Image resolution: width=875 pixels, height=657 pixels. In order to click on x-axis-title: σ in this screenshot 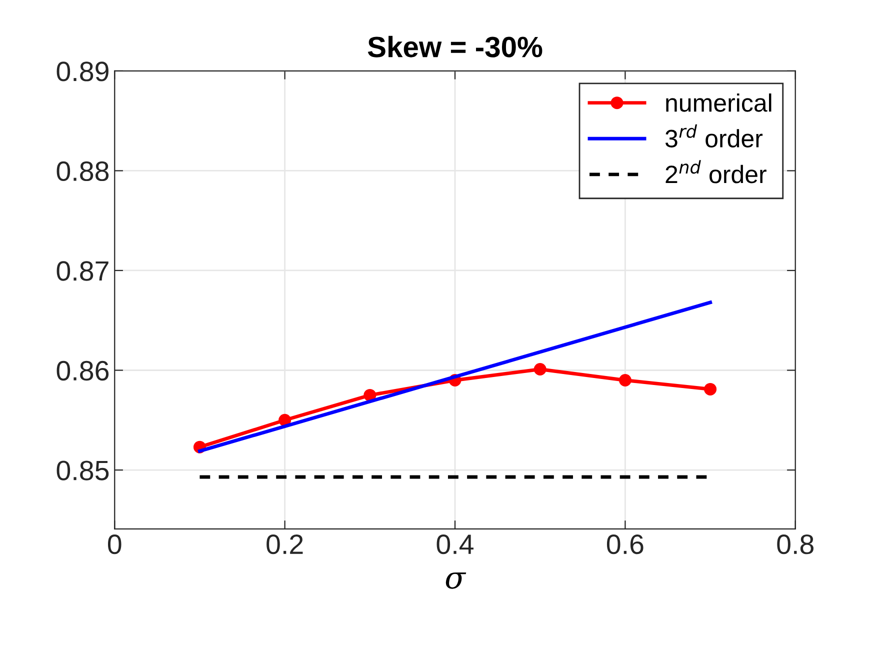, I will do `click(456, 580)`.